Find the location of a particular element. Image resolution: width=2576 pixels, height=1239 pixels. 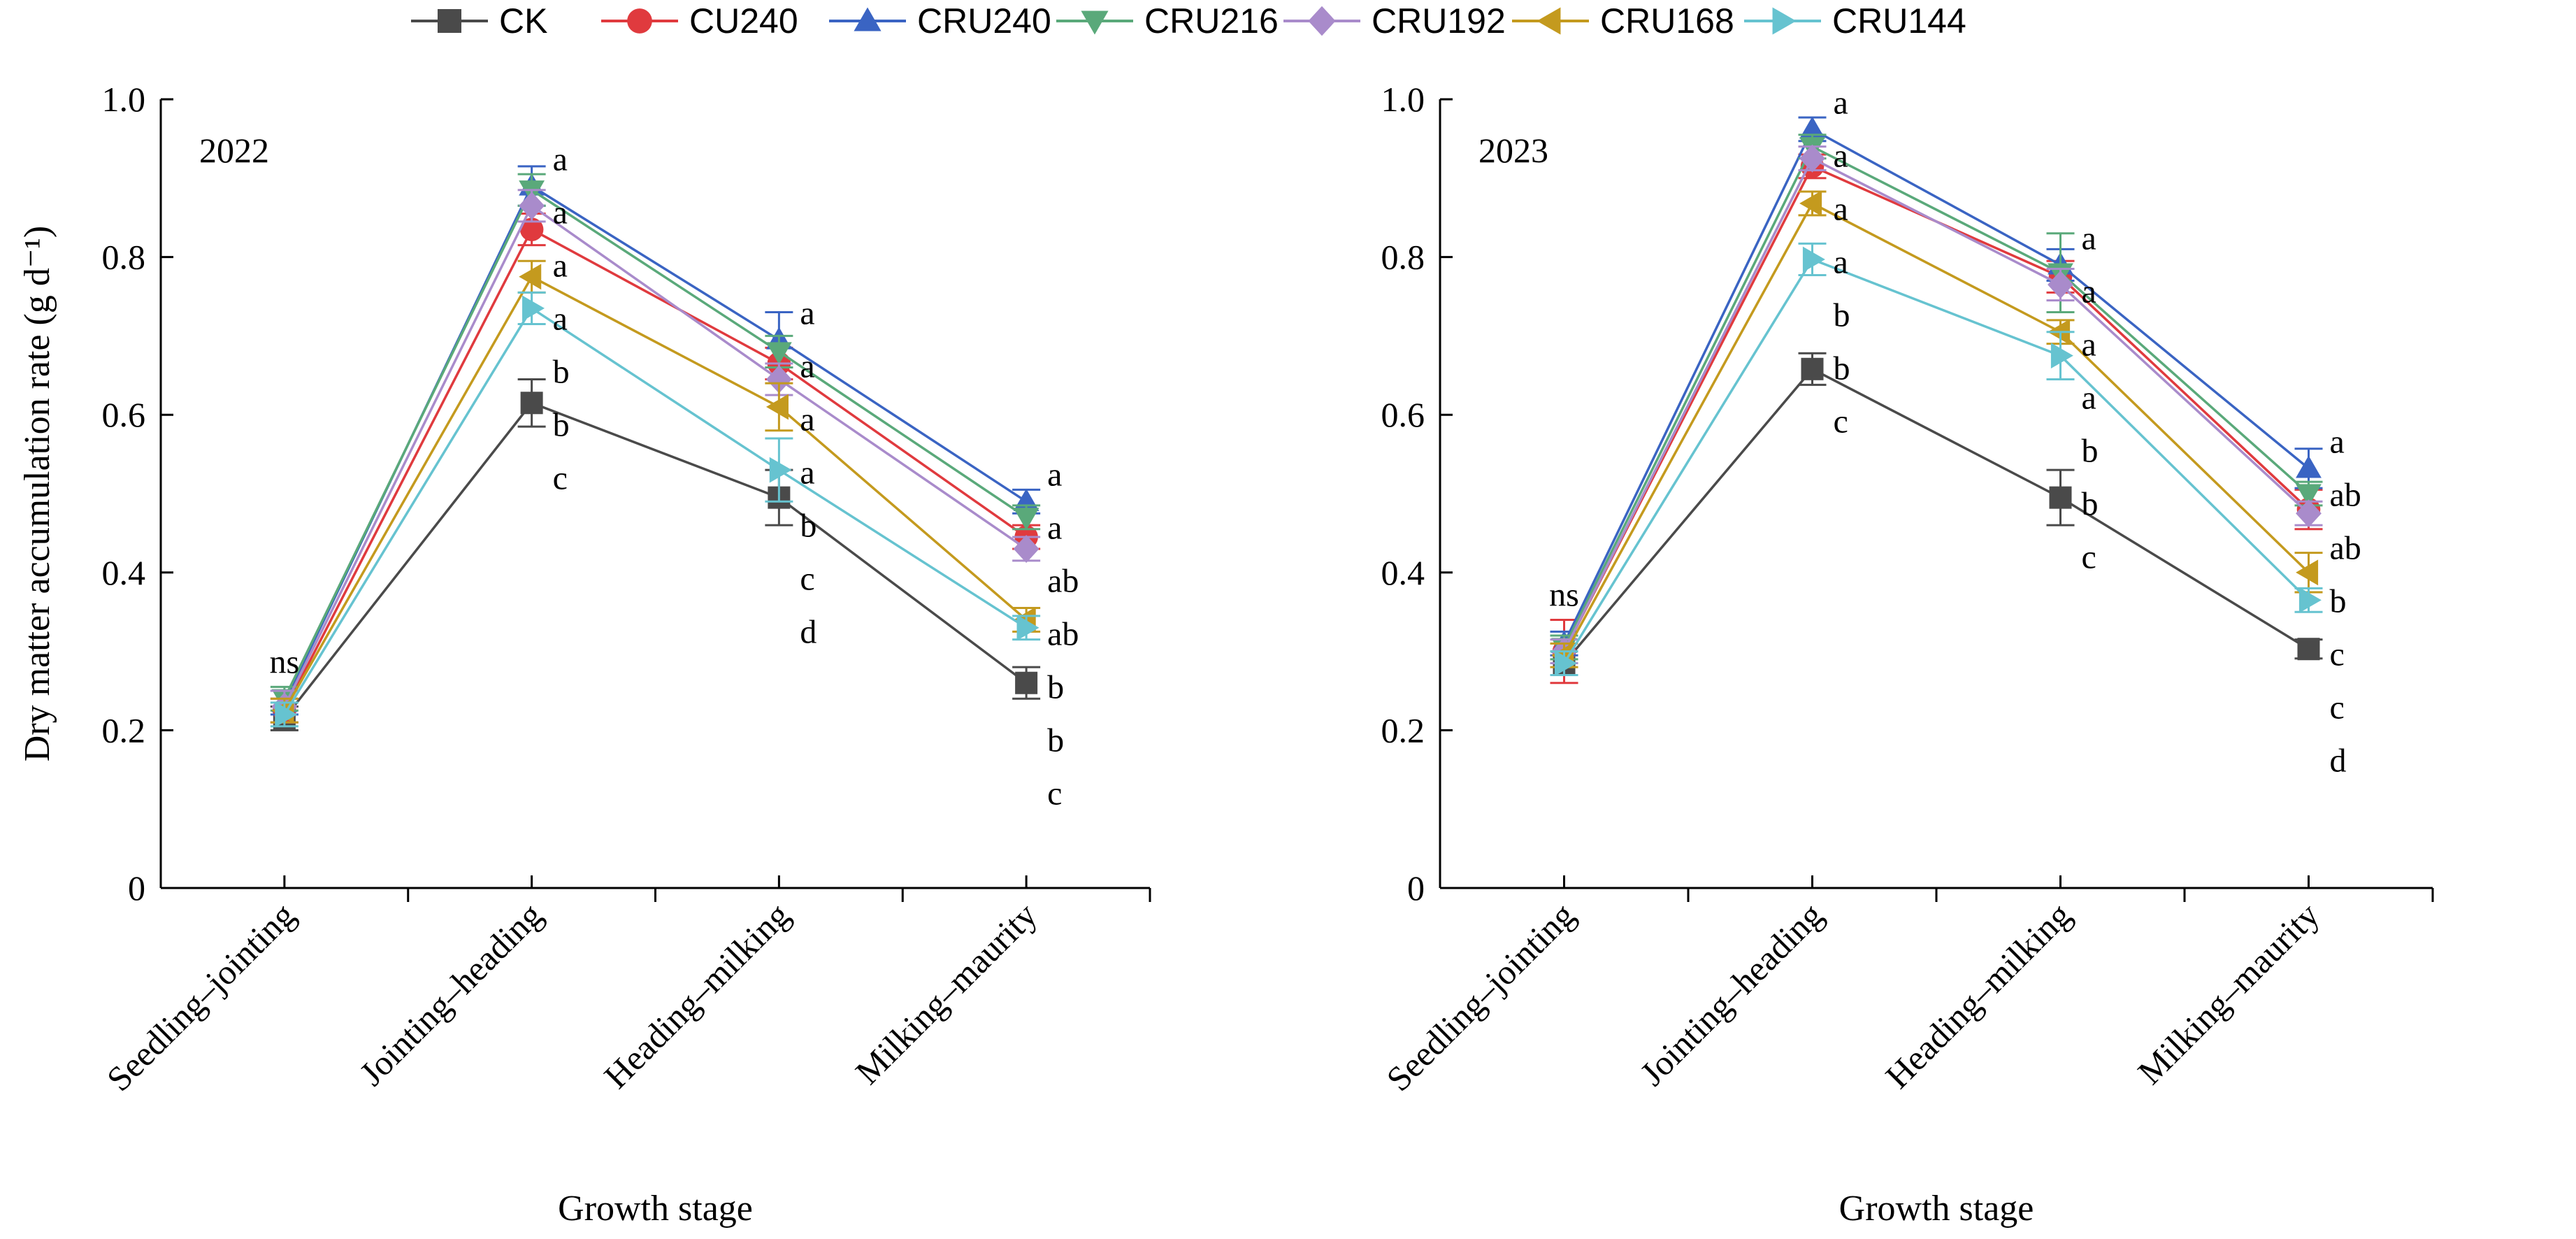

series-line-cu240 is located at coordinates (655, 469).